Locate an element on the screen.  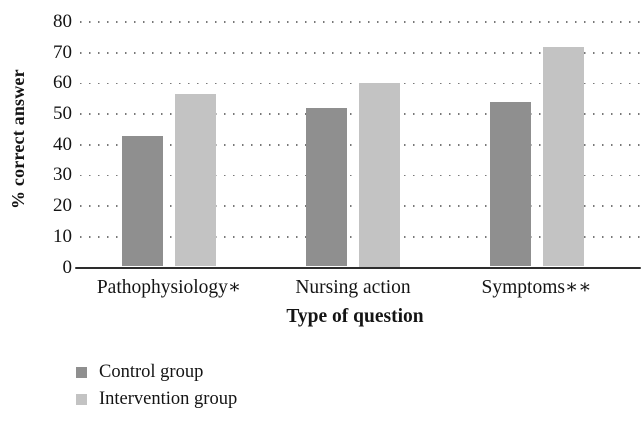
x-axis-line is located at coordinates (358, 267).